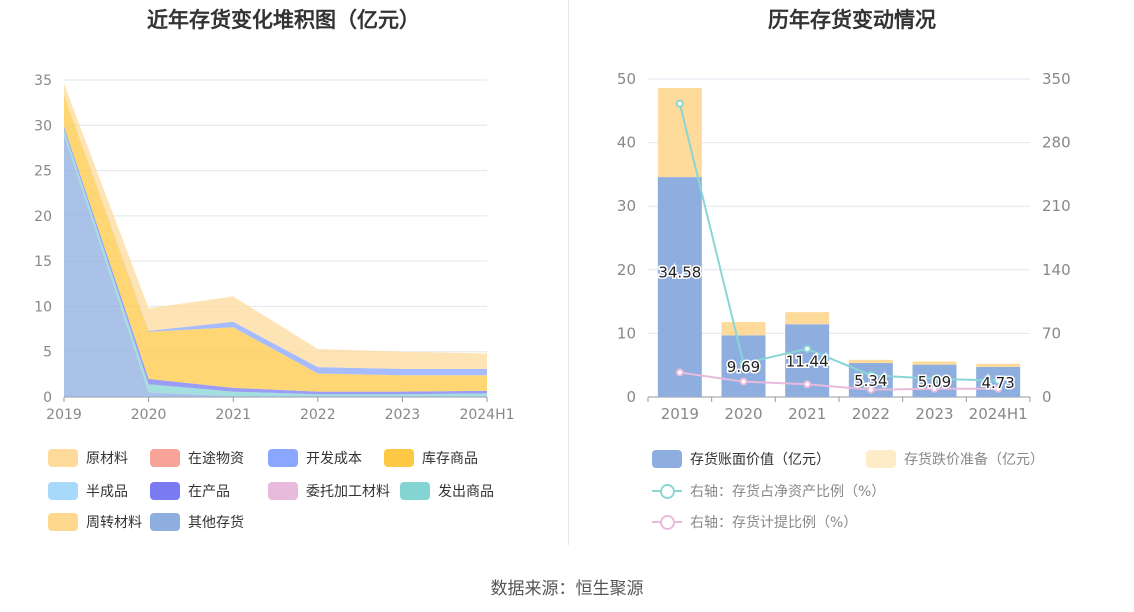 The image size is (1134, 612). What do you see at coordinates (807, 362) in the screenshot?
I see `bar-value-label: 11.44` at bounding box center [807, 362].